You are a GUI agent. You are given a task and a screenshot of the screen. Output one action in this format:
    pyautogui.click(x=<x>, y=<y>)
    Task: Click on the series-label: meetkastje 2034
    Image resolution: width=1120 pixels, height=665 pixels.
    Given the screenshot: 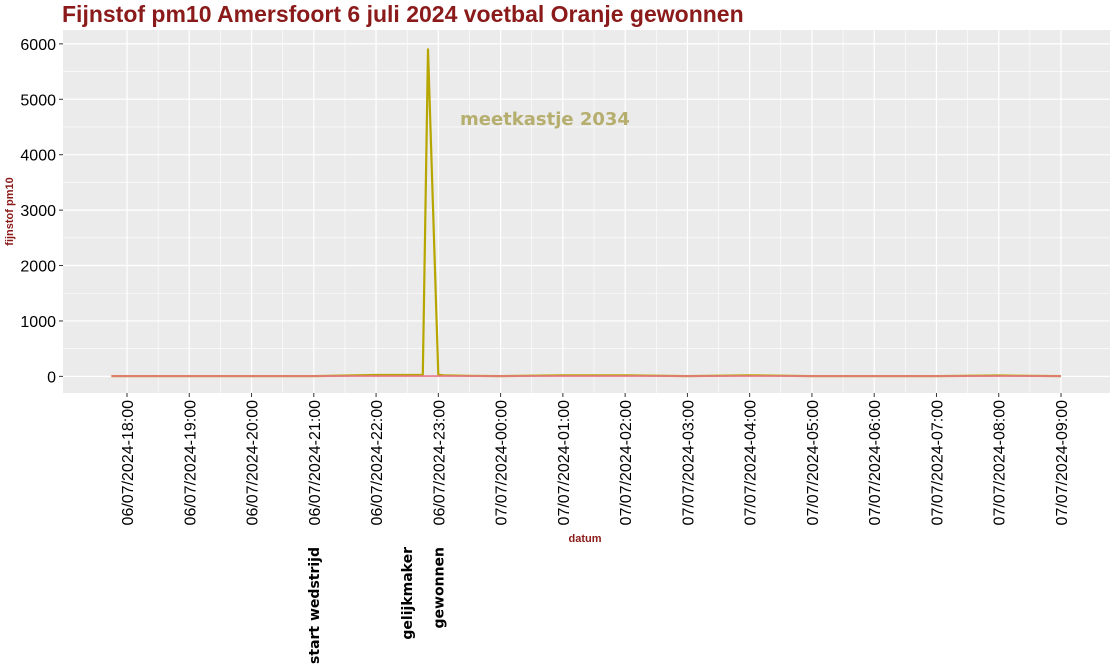 What is the action you would take?
    pyautogui.click(x=545, y=119)
    